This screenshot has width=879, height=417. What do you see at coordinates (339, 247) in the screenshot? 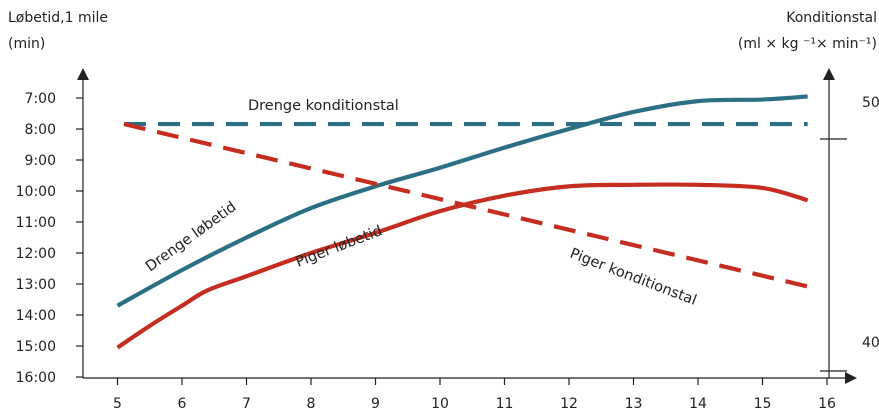
I see `series-label-piger-lobetid: Piger løbetid` at bounding box center [339, 247].